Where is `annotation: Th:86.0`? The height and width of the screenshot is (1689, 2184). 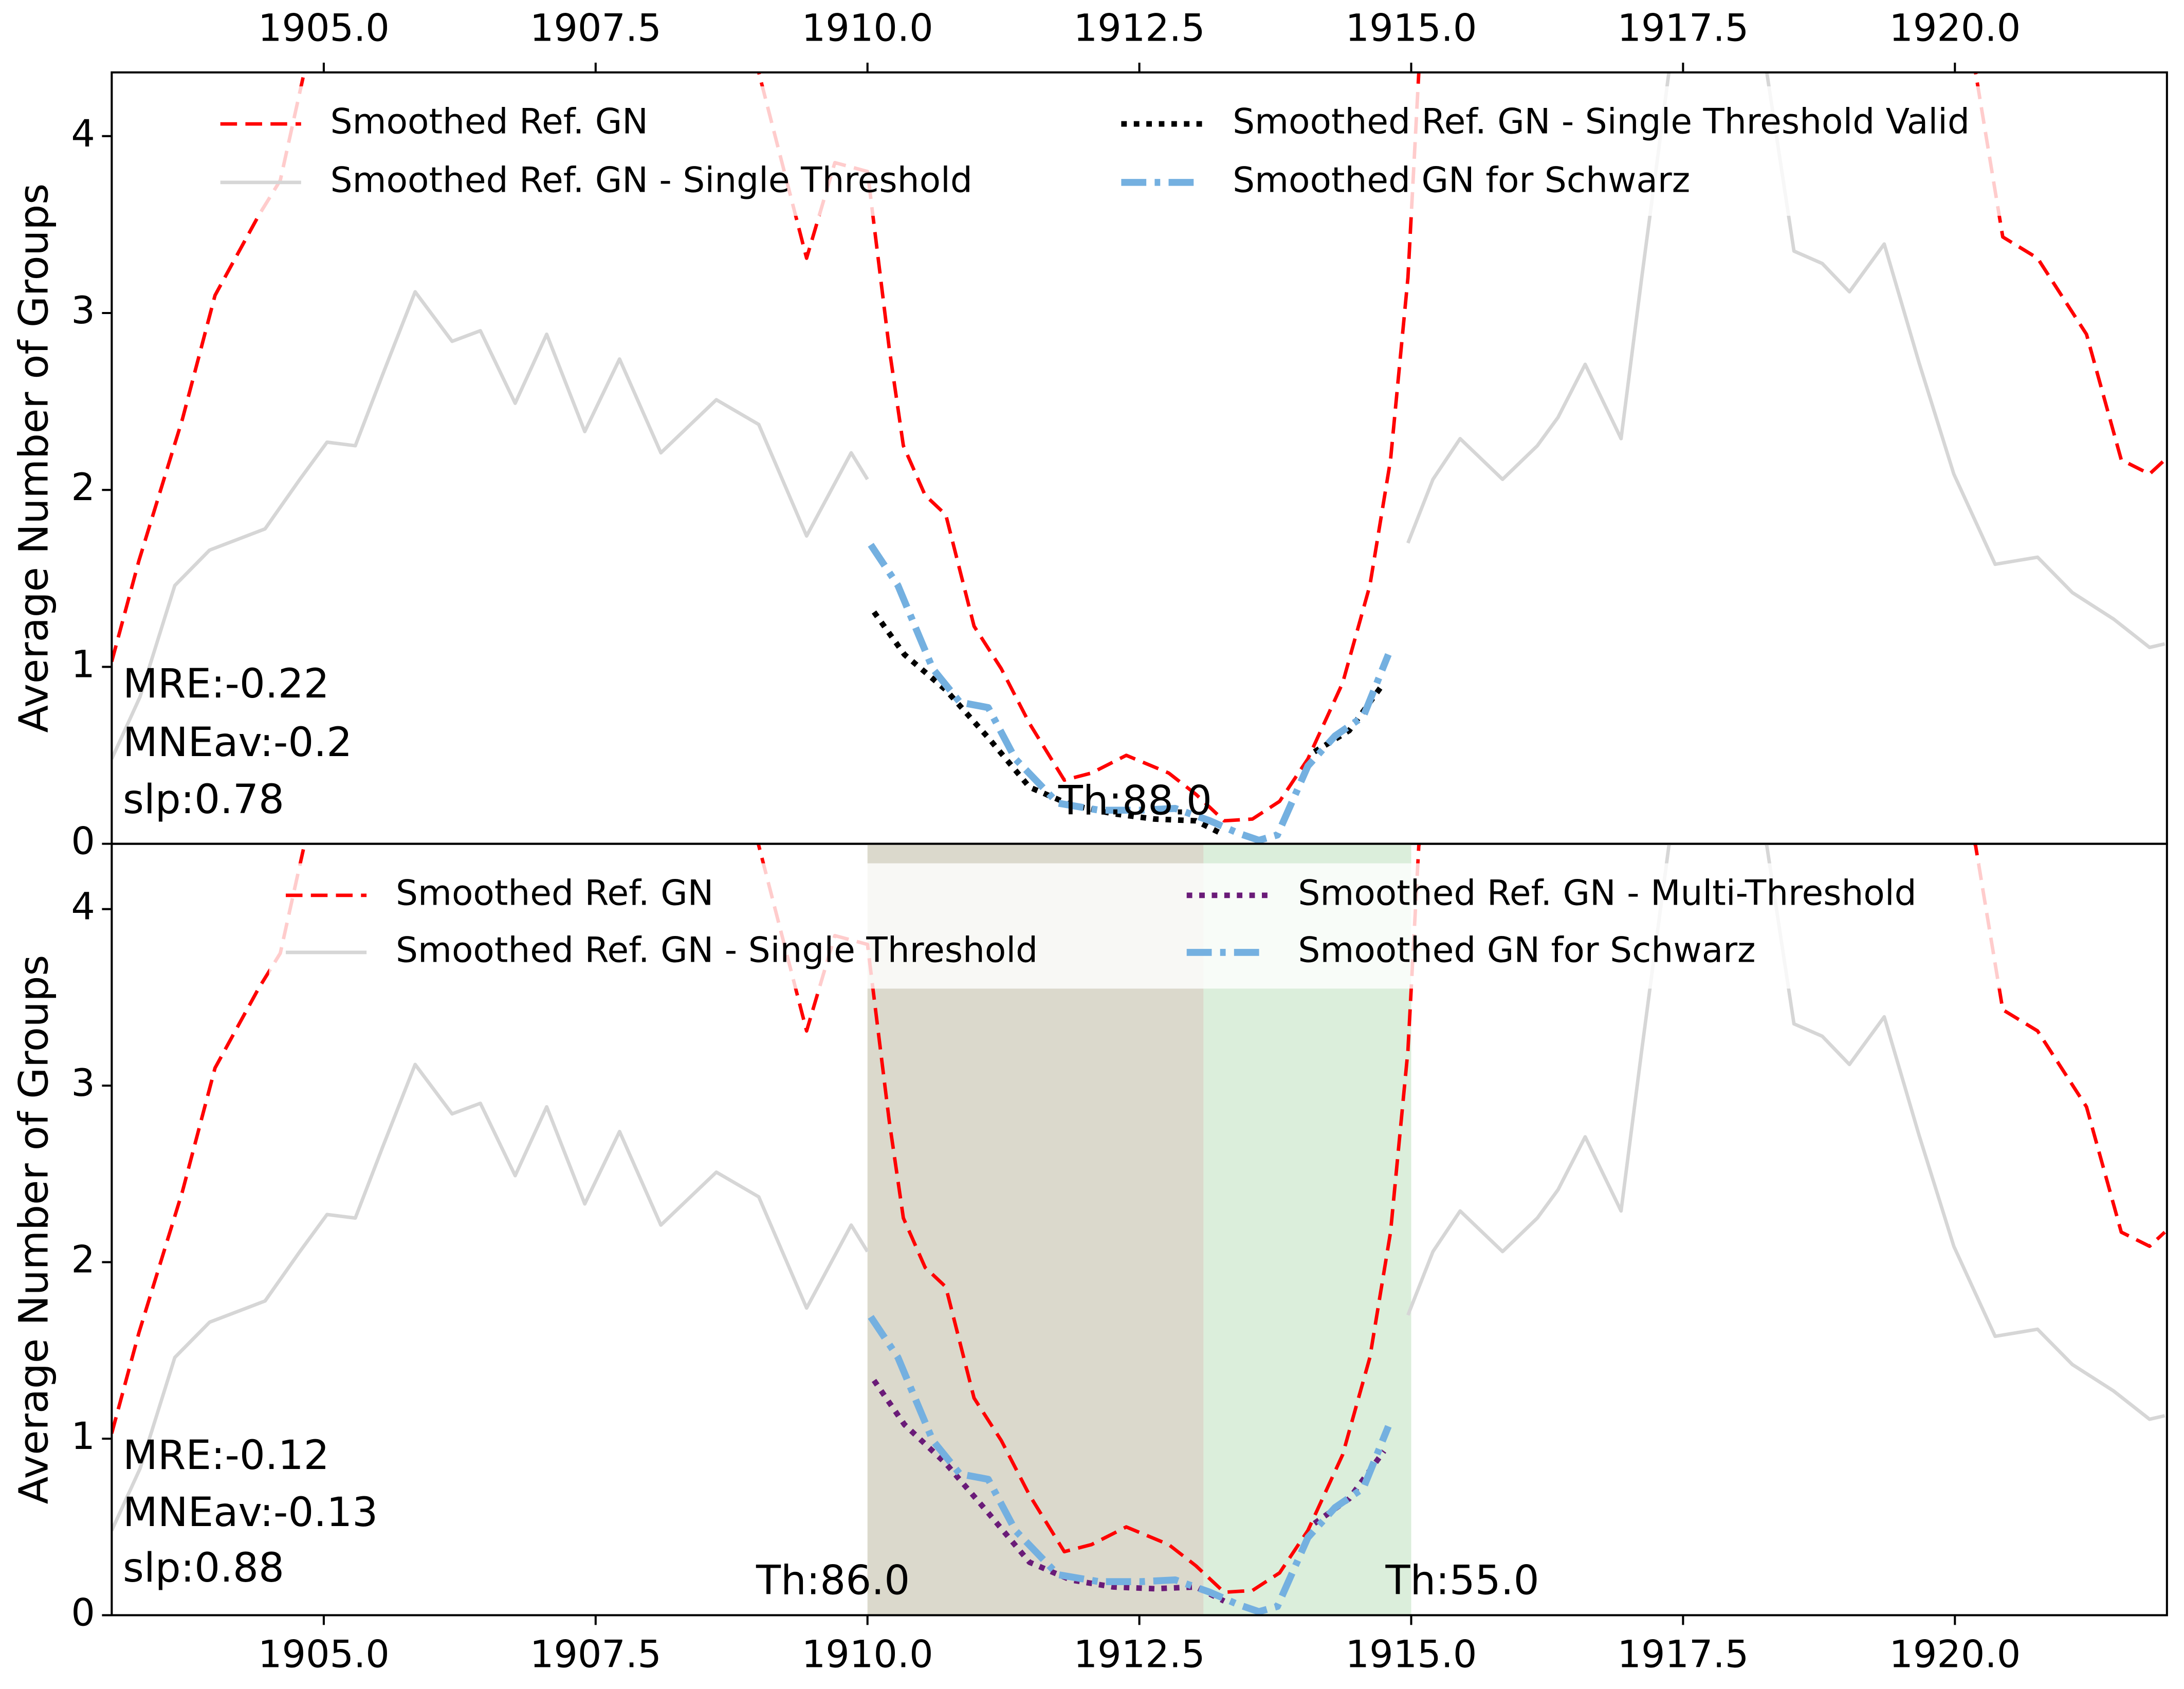 annotation: Th:86.0 is located at coordinates (833, 1580).